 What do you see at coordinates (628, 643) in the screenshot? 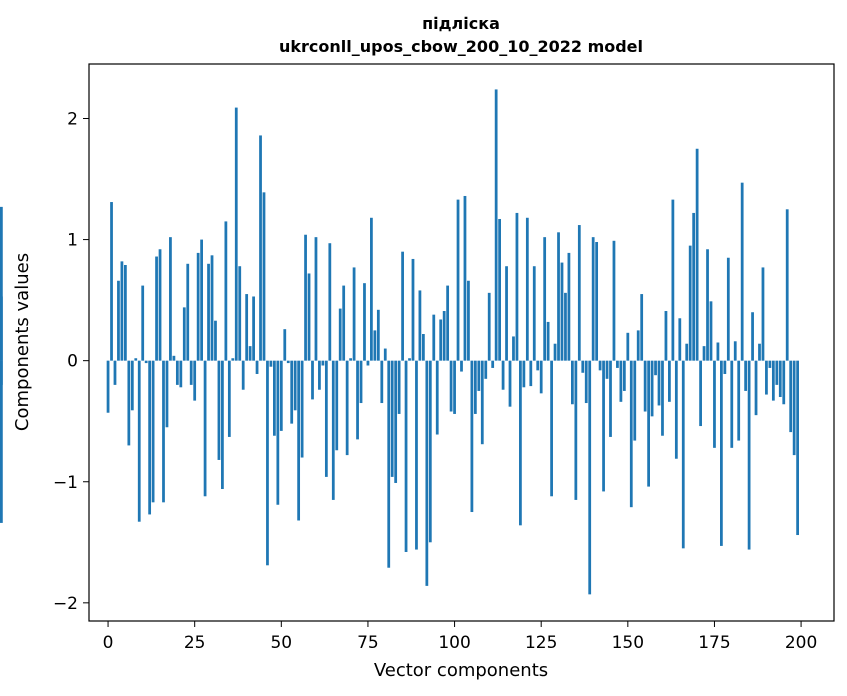
I see `x-tick-label: 150` at bounding box center [628, 643].